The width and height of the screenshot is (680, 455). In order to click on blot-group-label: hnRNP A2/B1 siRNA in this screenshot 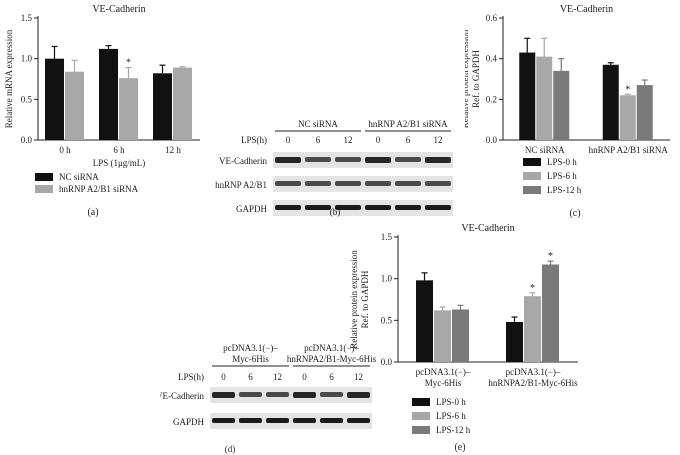, I will do `click(408, 124)`.